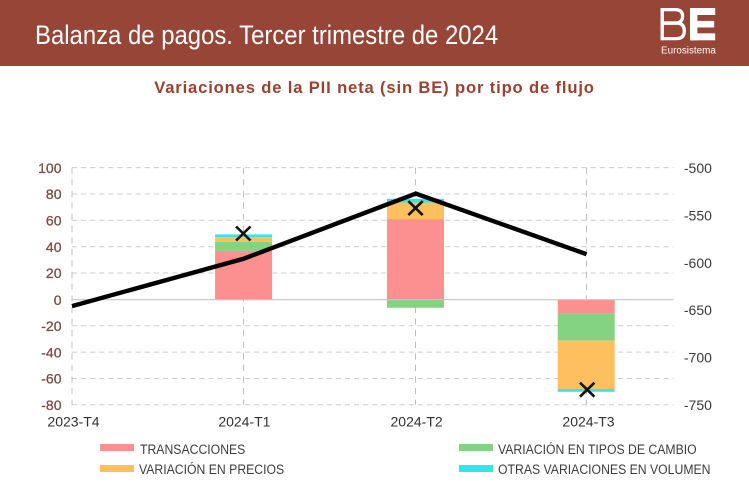 This screenshot has height=499, width=749. What do you see at coordinates (73, 422) in the screenshot?
I see `svg-text: 2023-T4` at bounding box center [73, 422].